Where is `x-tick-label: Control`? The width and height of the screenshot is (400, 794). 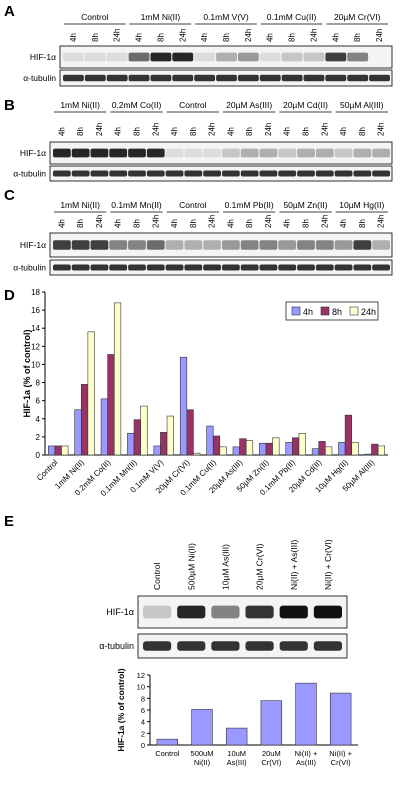
x-tick-label: Control is located at coordinates (47, 470).